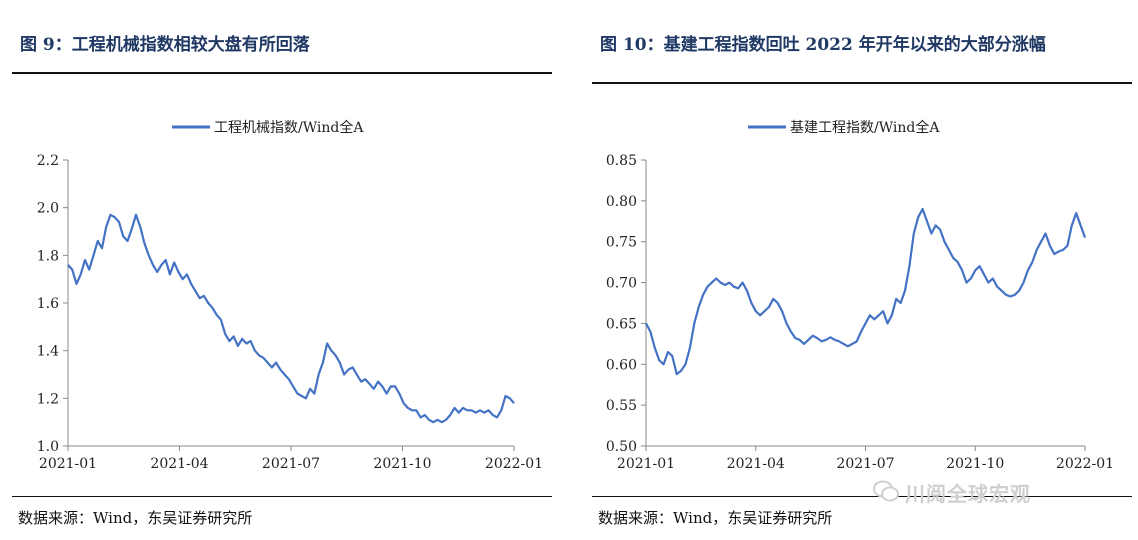 The height and width of the screenshot is (540, 1138). I want to click on wechat-icon, so click(886, 491).